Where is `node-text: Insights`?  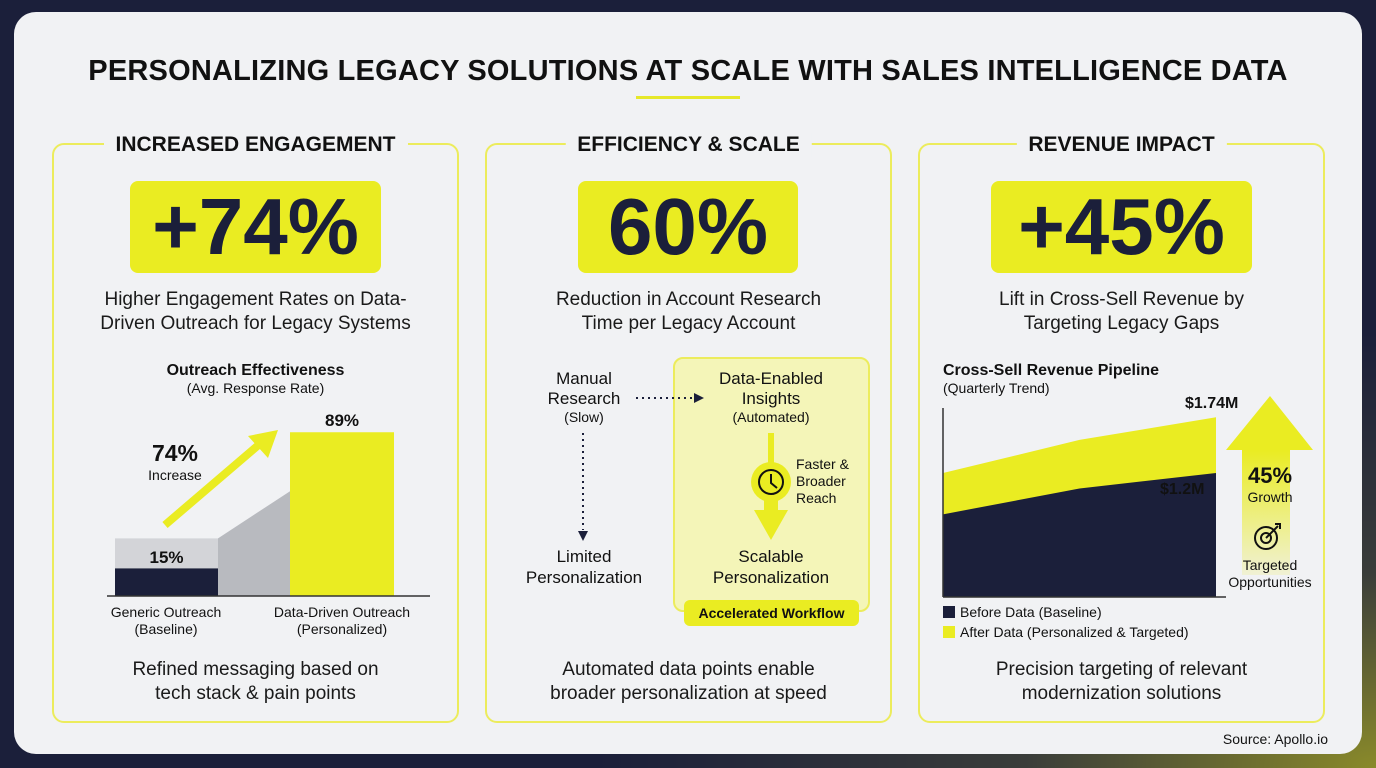 node-text: Insights is located at coordinates (771, 398).